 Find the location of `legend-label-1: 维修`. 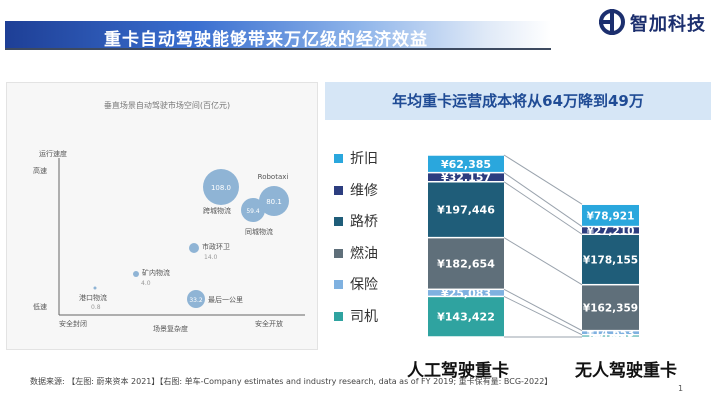

legend-label-1: 维修 is located at coordinates (364, 190).